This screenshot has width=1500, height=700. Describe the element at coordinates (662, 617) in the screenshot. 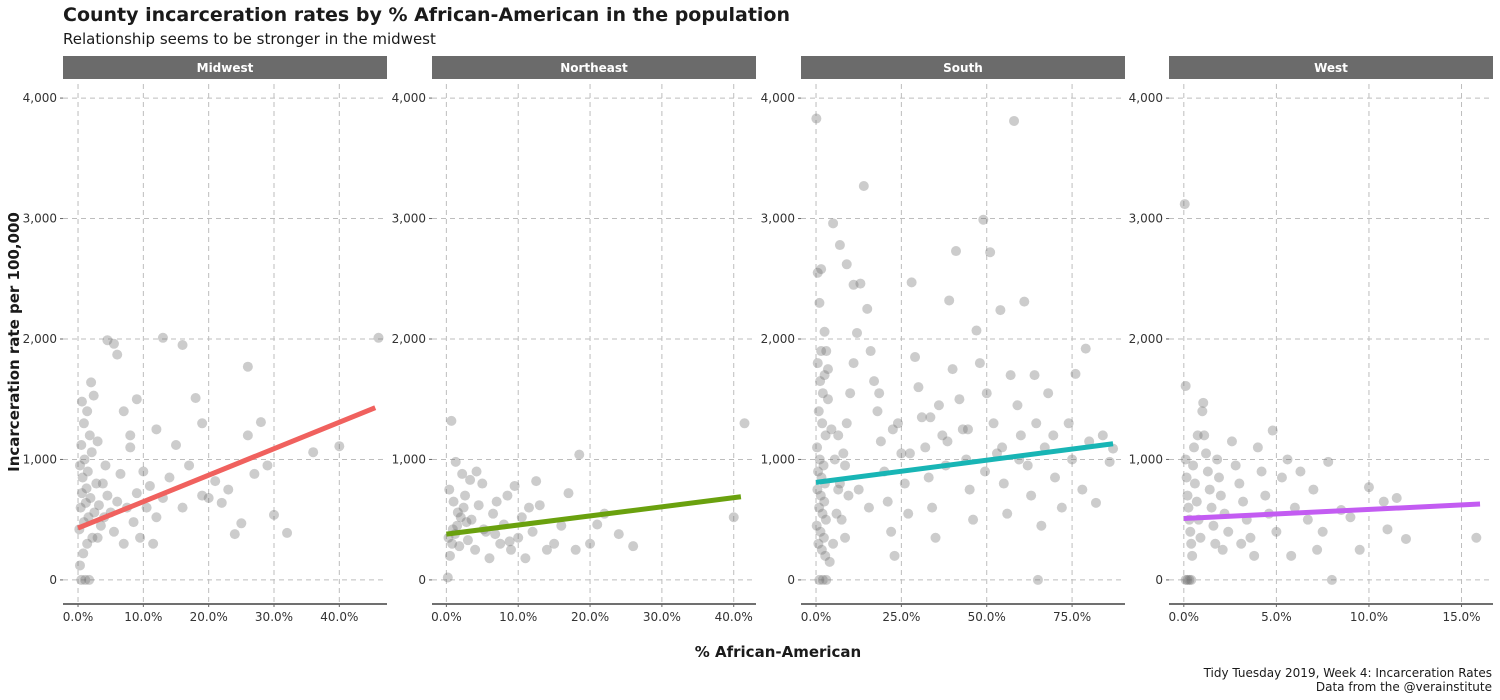

I see `x-tick-label: 30.0%` at that location.